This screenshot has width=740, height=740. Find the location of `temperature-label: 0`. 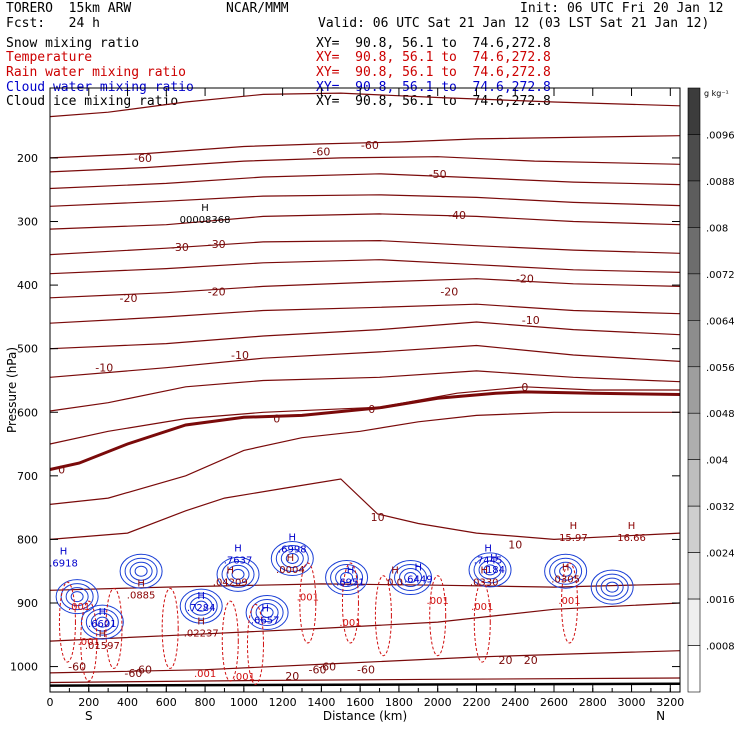

temperature-label: 0 is located at coordinates (371, 409).